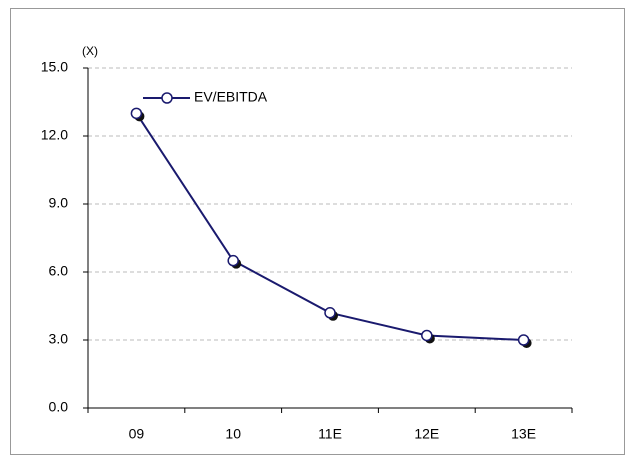 The image size is (635, 463). I want to click on x-tick-label: 11E, so click(330, 434).